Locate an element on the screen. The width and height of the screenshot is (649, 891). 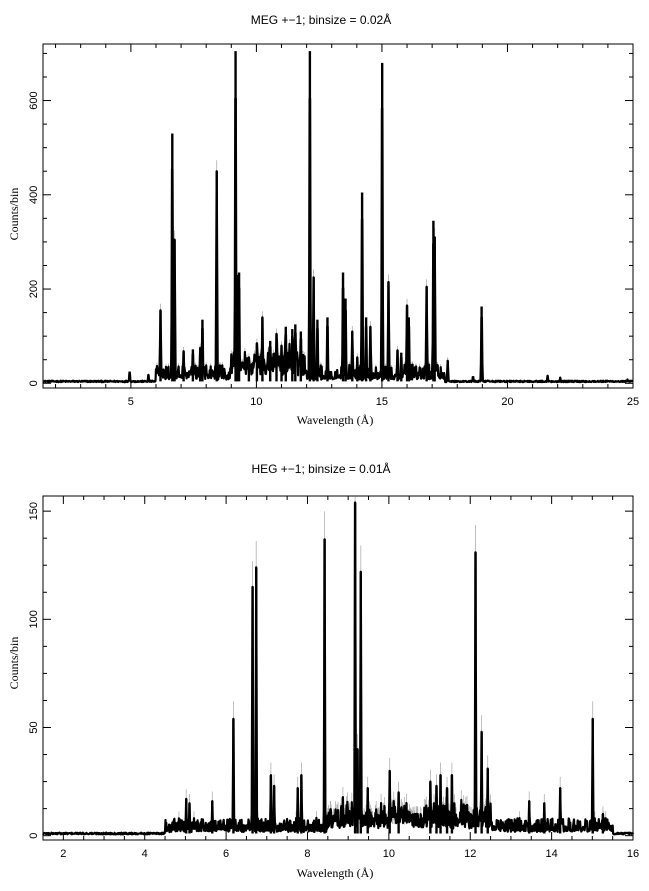
y-tick-label: 600 is located at coordinates (34, 100).